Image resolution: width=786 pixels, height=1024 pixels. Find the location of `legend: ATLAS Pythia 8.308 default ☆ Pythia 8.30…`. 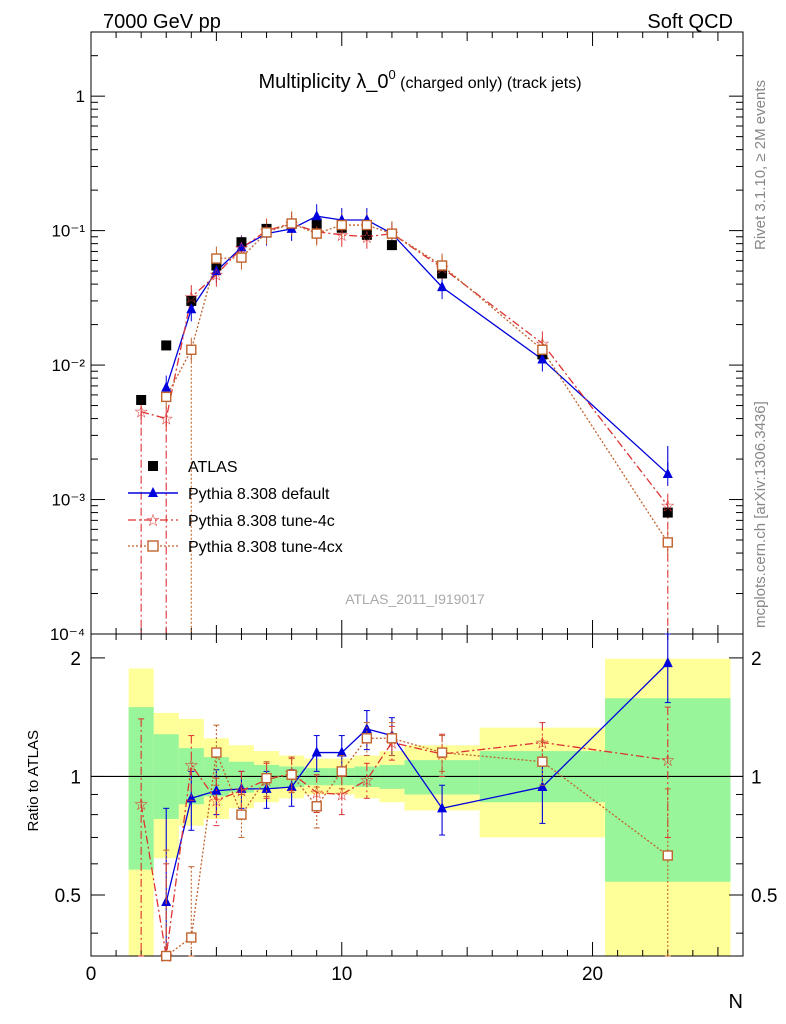

legend: ATLAS Pythia 8.308 default ☆ Pythia 8.30… is located at coordinates (235, 507).